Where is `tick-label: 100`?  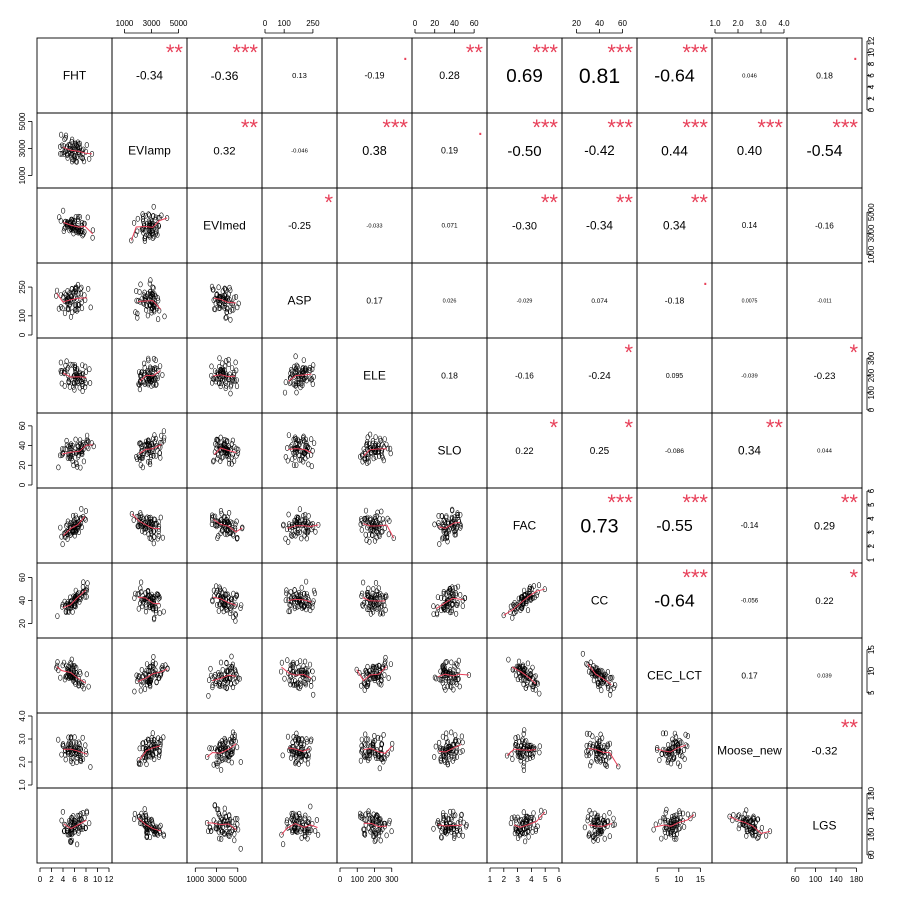
tick-label: 100 is located at coordinates (871, 393).